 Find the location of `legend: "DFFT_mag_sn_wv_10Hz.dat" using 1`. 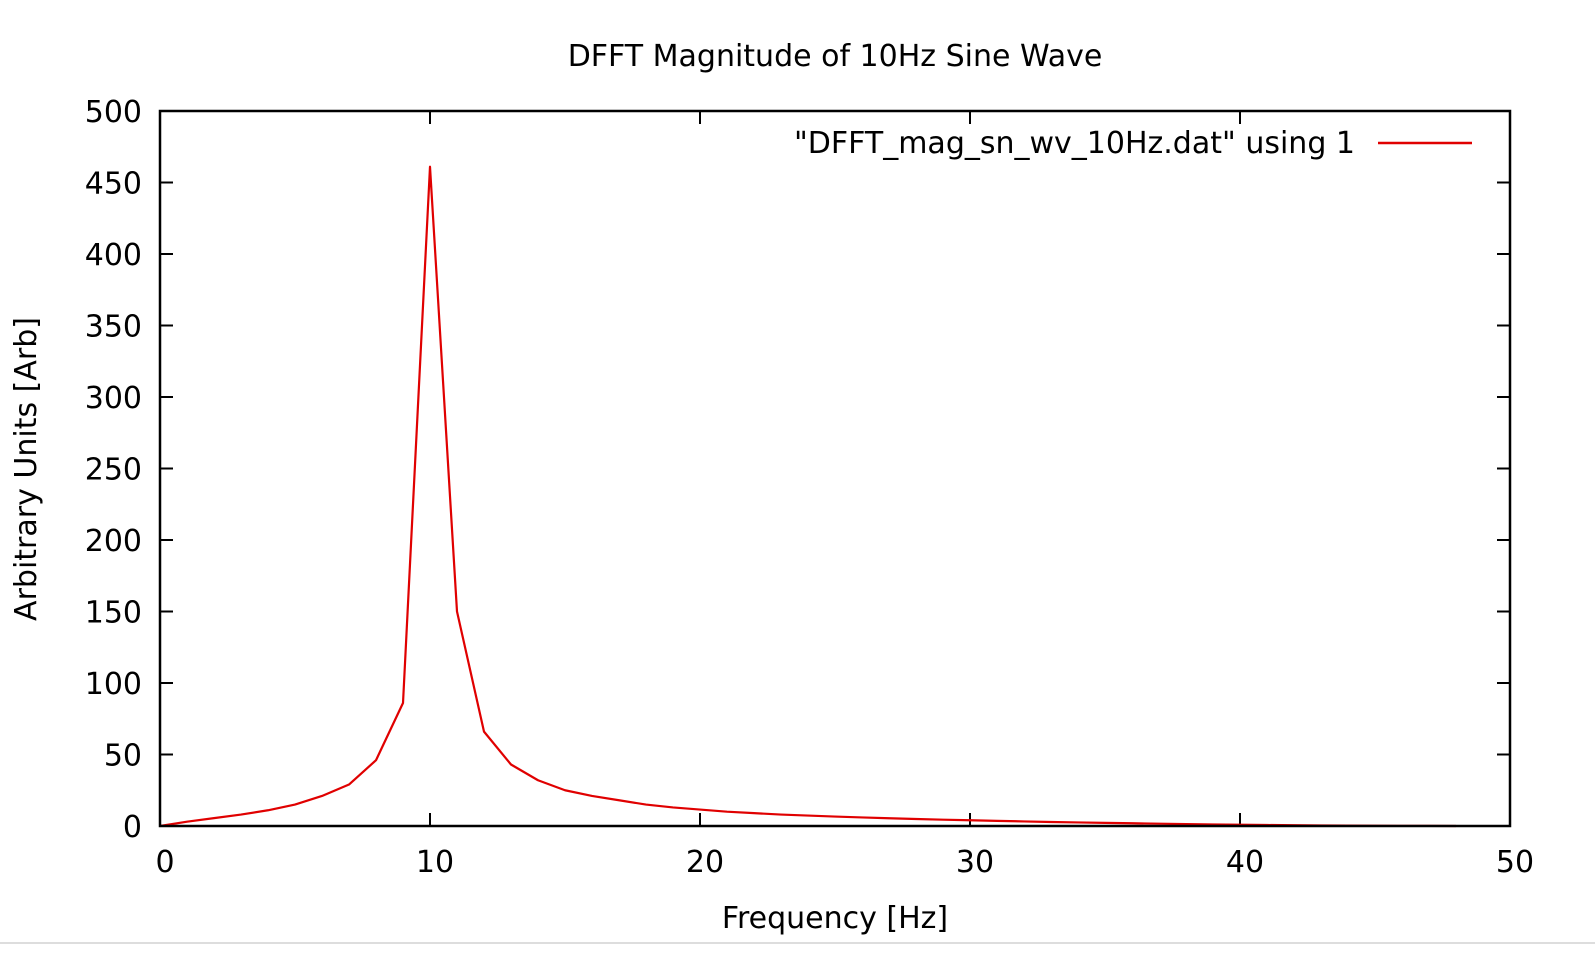

legend: "DFFT_mag_sn_wv_10Hz.dat" using 1 is located at coordinates (1133, 143).